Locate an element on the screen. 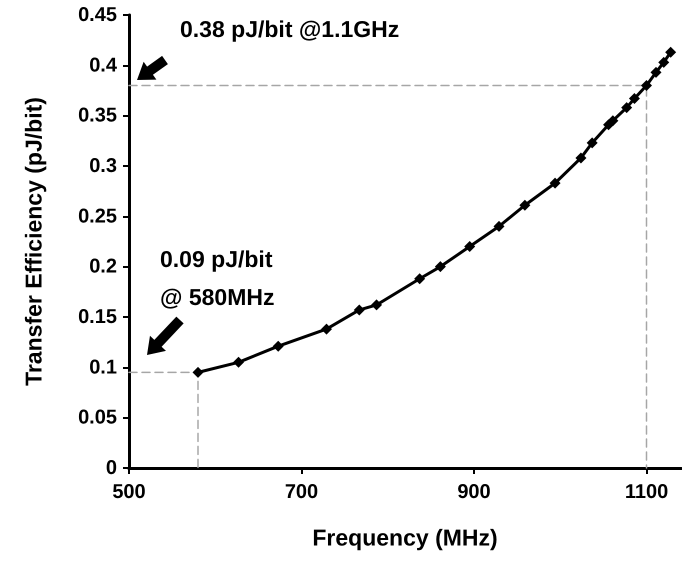  x-tick-label: 1100 is located at coordinates (646, 492).